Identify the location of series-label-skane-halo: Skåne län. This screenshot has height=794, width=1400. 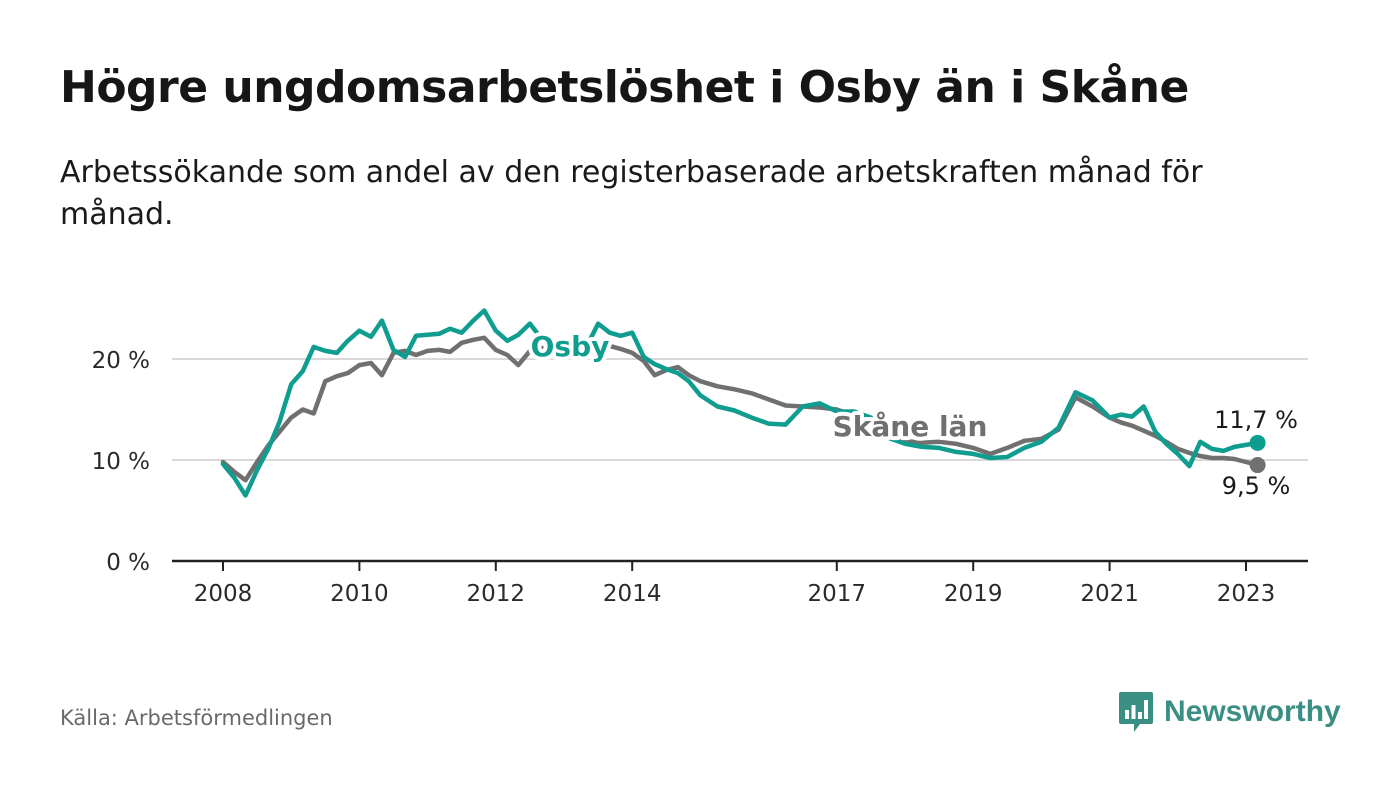
(910, 426).